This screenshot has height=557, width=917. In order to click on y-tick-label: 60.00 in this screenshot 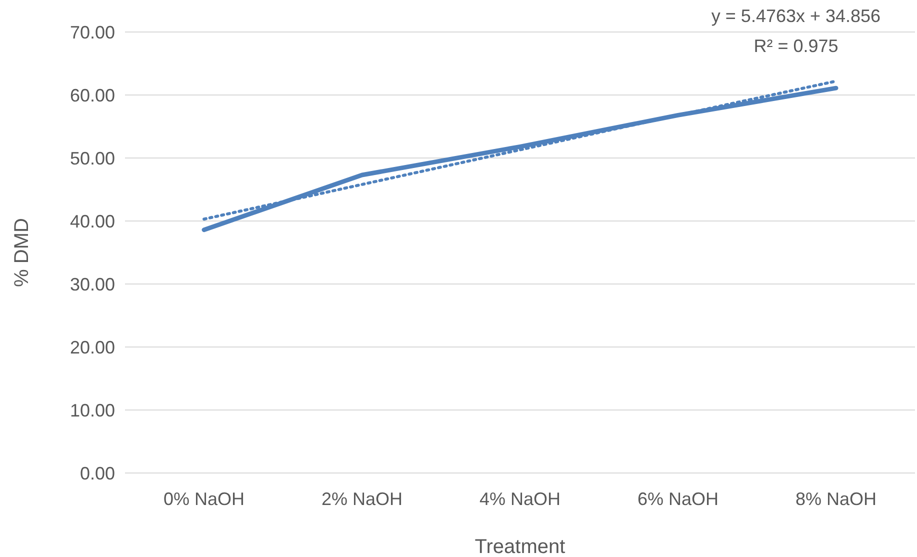, I will do `click(92, 95)`.